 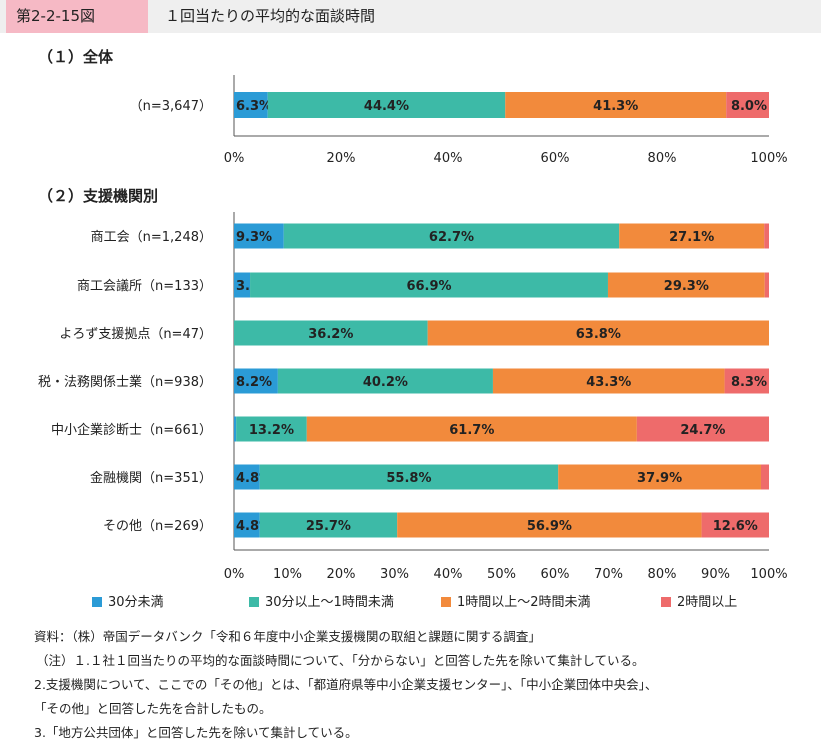 I want to click on data-label: 40.2%, so click(x=385, y=382).